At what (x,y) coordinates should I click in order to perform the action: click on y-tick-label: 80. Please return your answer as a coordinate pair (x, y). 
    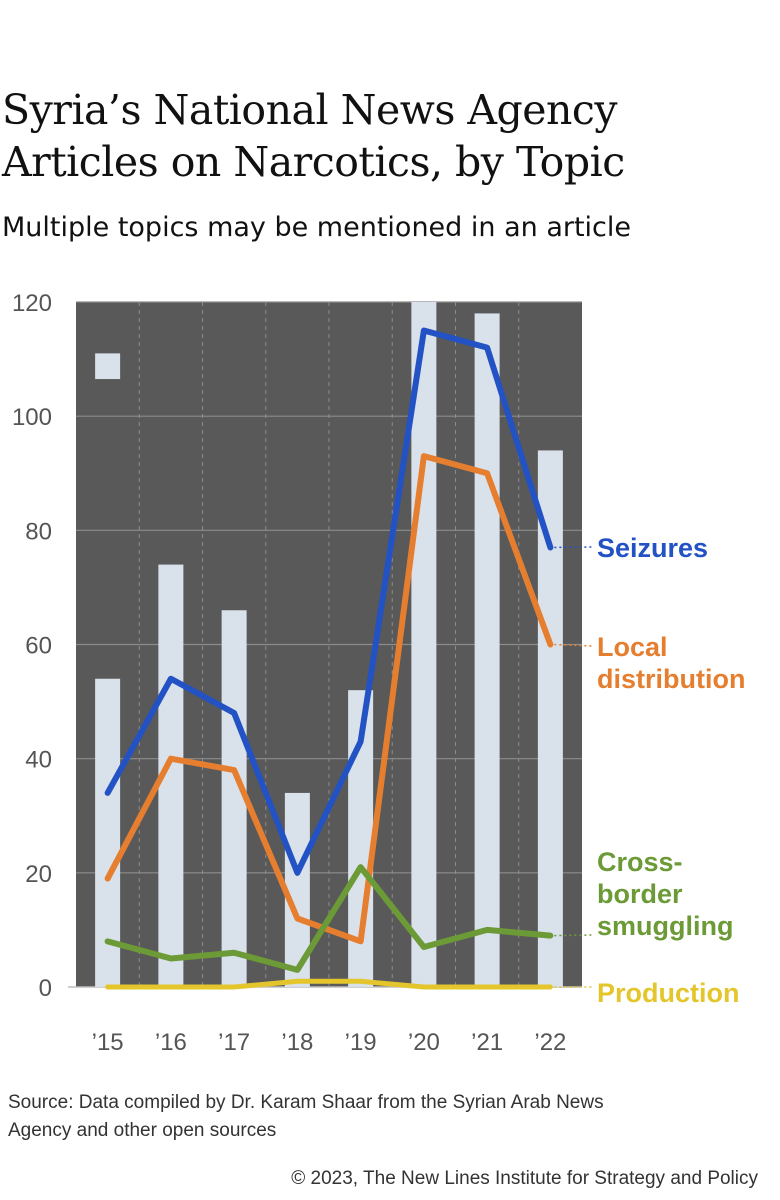
    Looking at the image, I should click on (38, 531).